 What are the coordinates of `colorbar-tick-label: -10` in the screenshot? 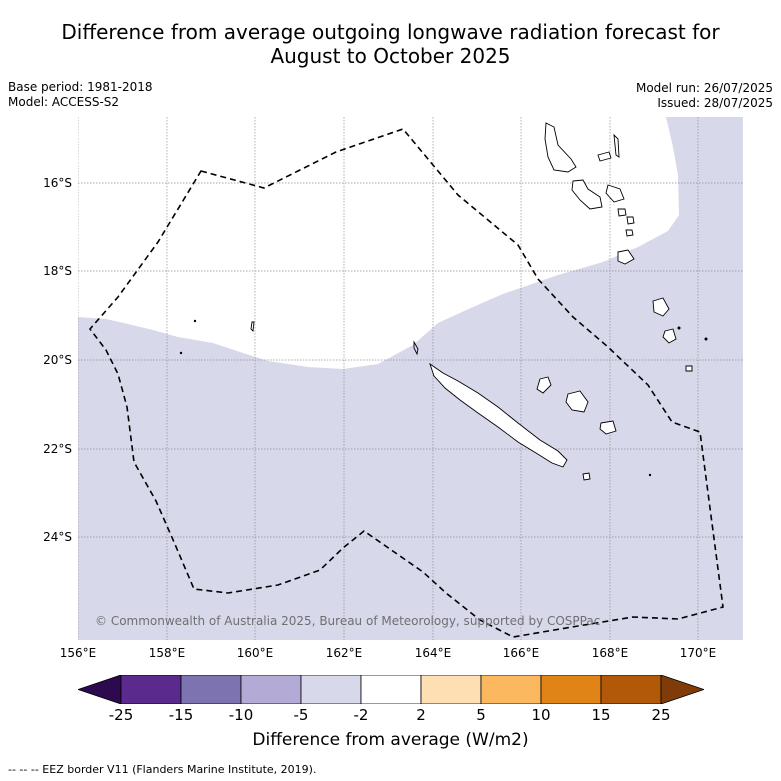 It's located at (241, 715).